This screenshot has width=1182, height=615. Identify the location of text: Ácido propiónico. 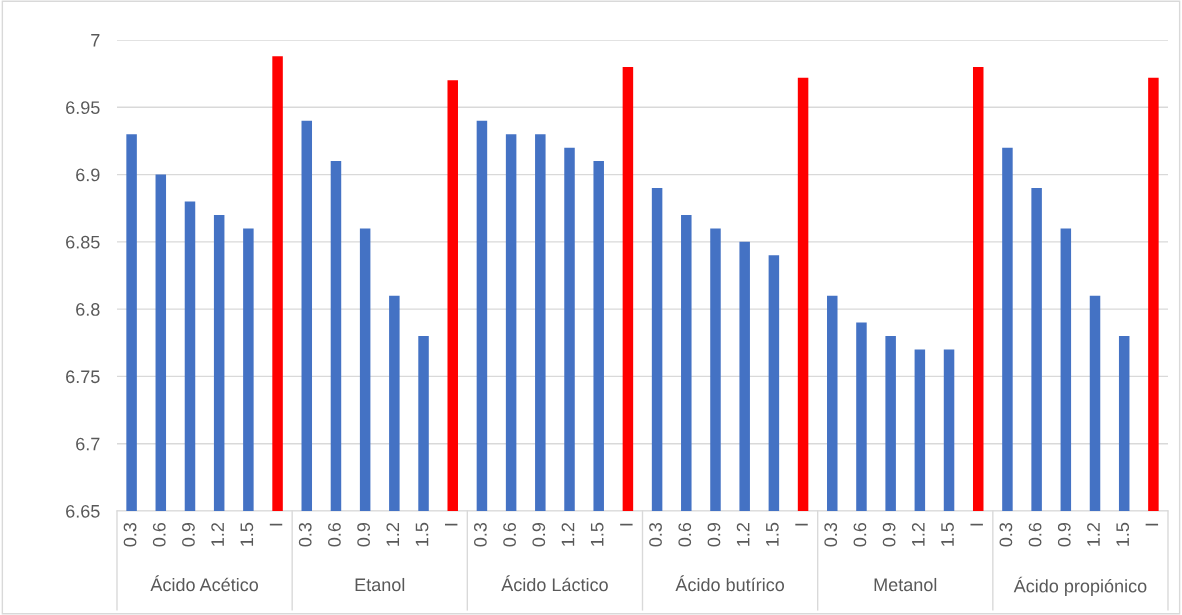
(1080, 586).